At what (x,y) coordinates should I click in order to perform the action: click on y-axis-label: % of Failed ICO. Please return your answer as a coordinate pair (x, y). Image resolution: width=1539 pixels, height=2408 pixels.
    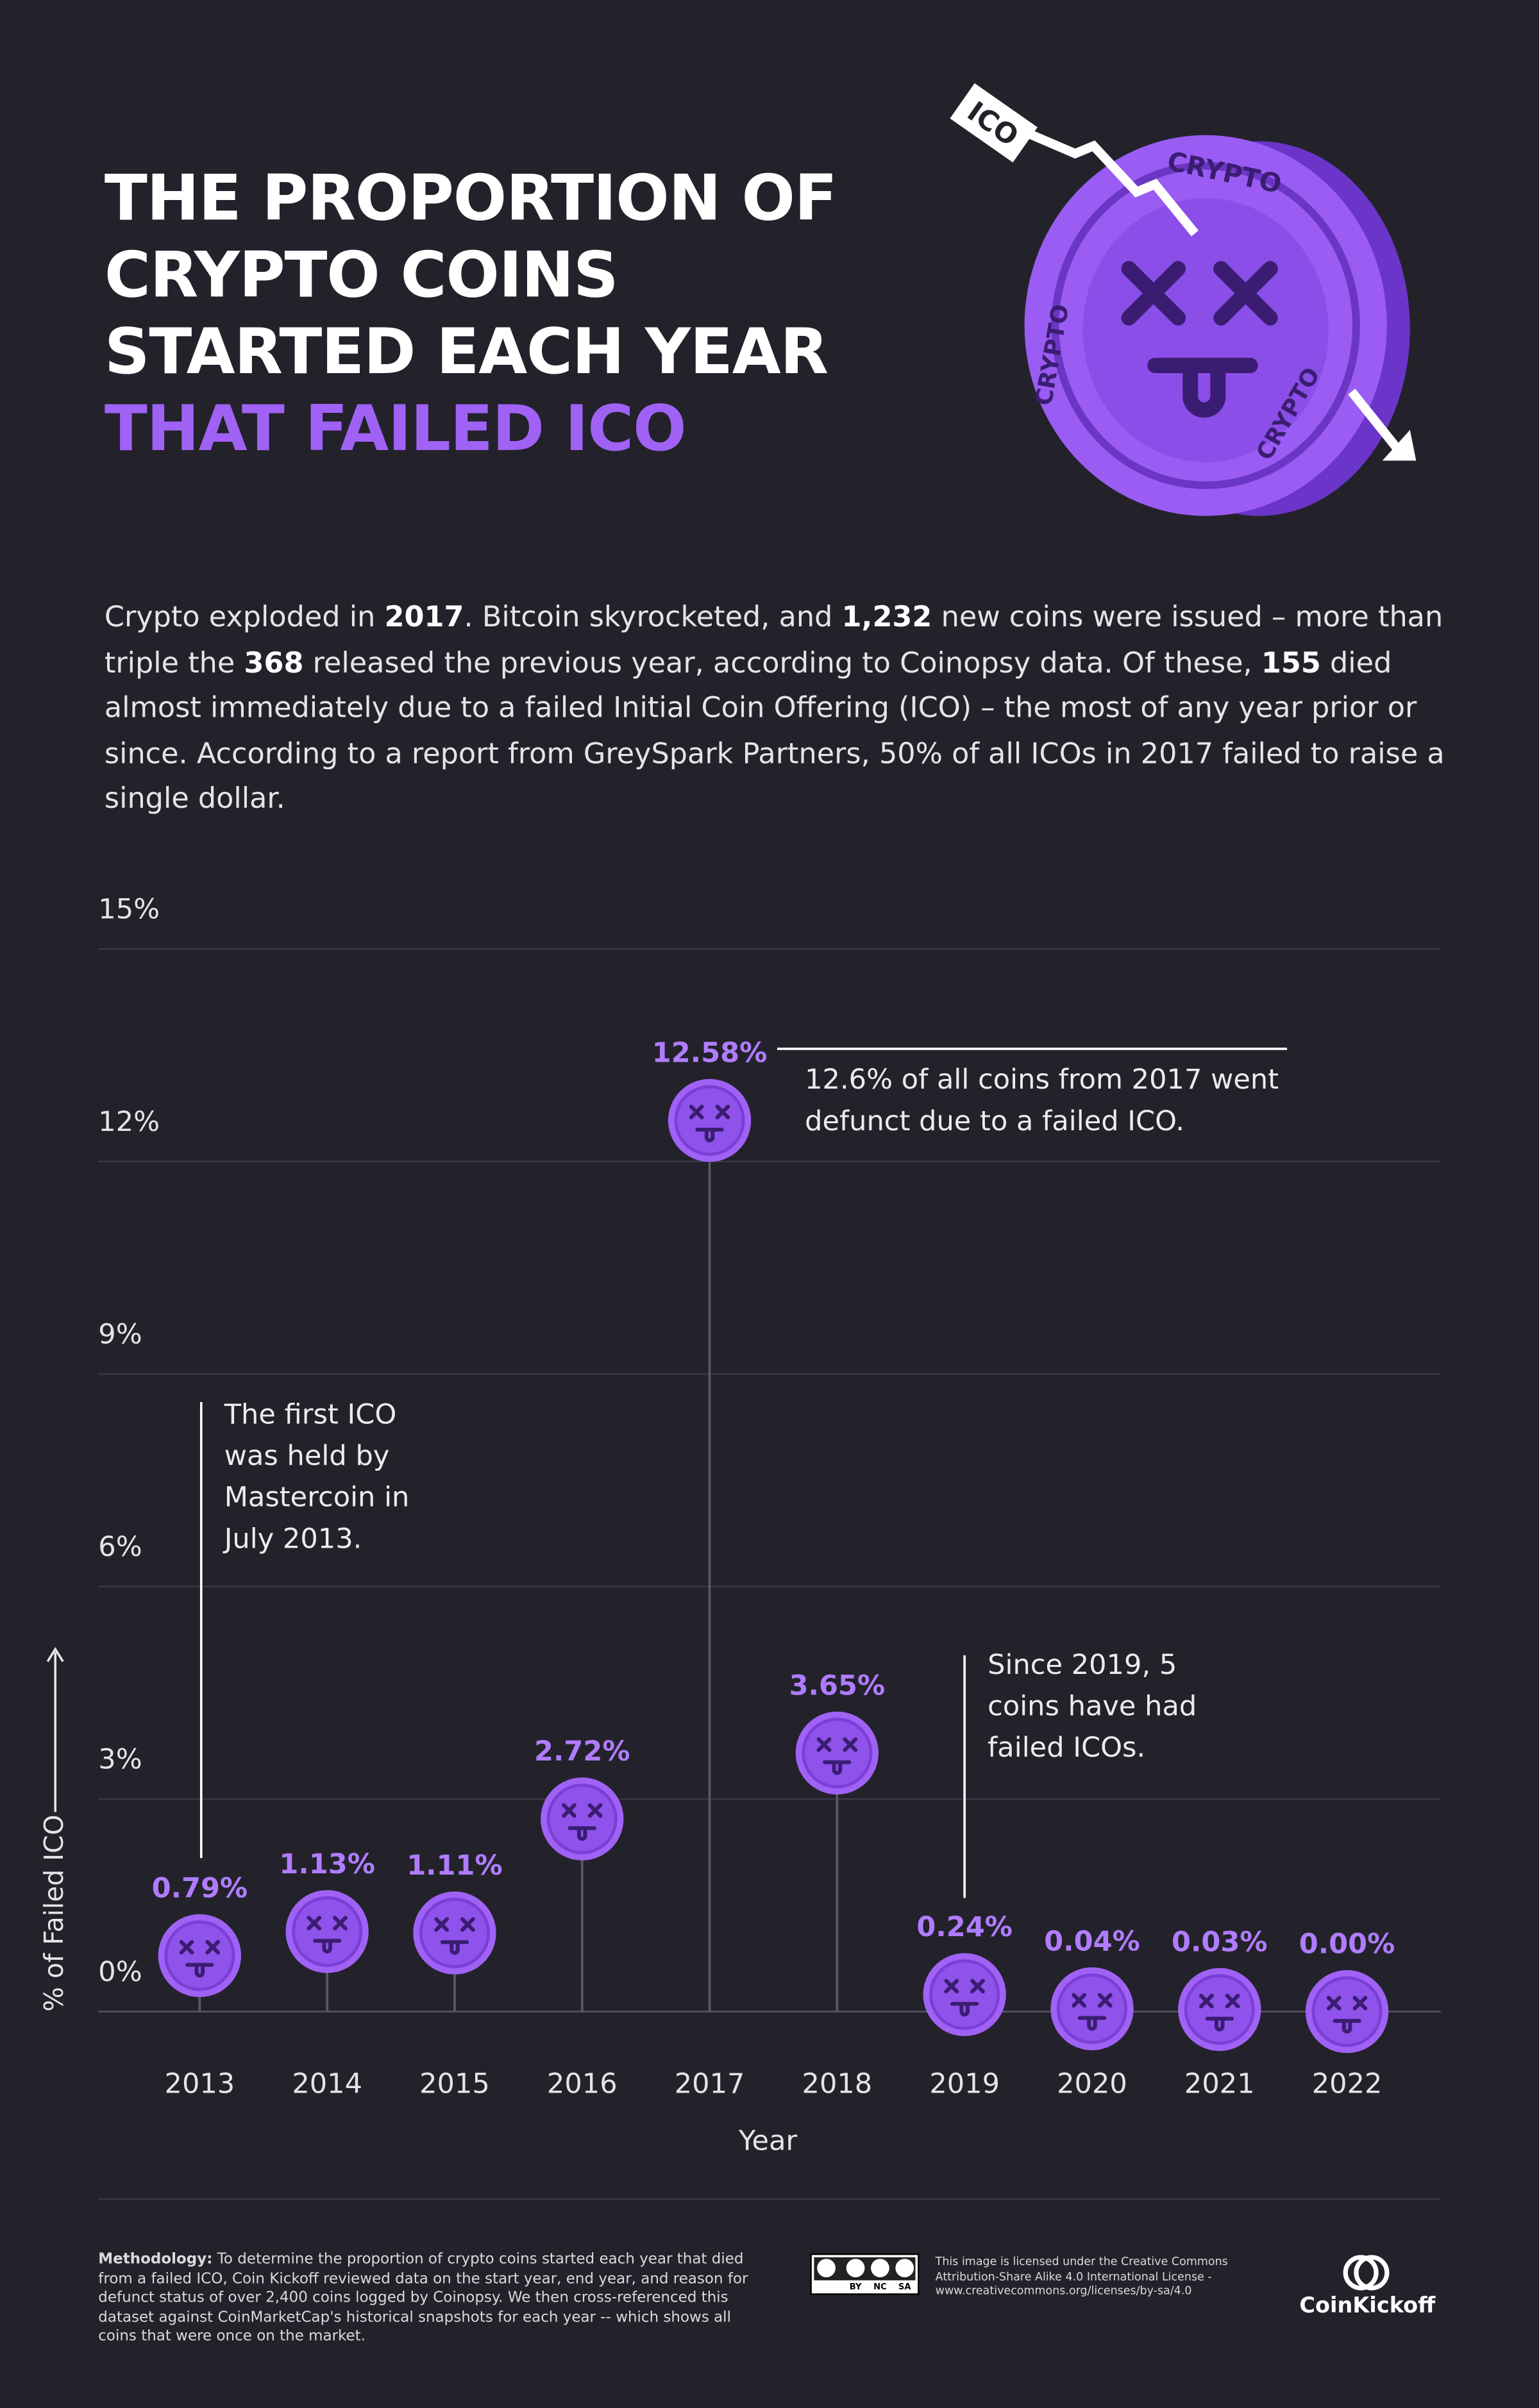
    Looking at the image, I should click on (53, 1912).